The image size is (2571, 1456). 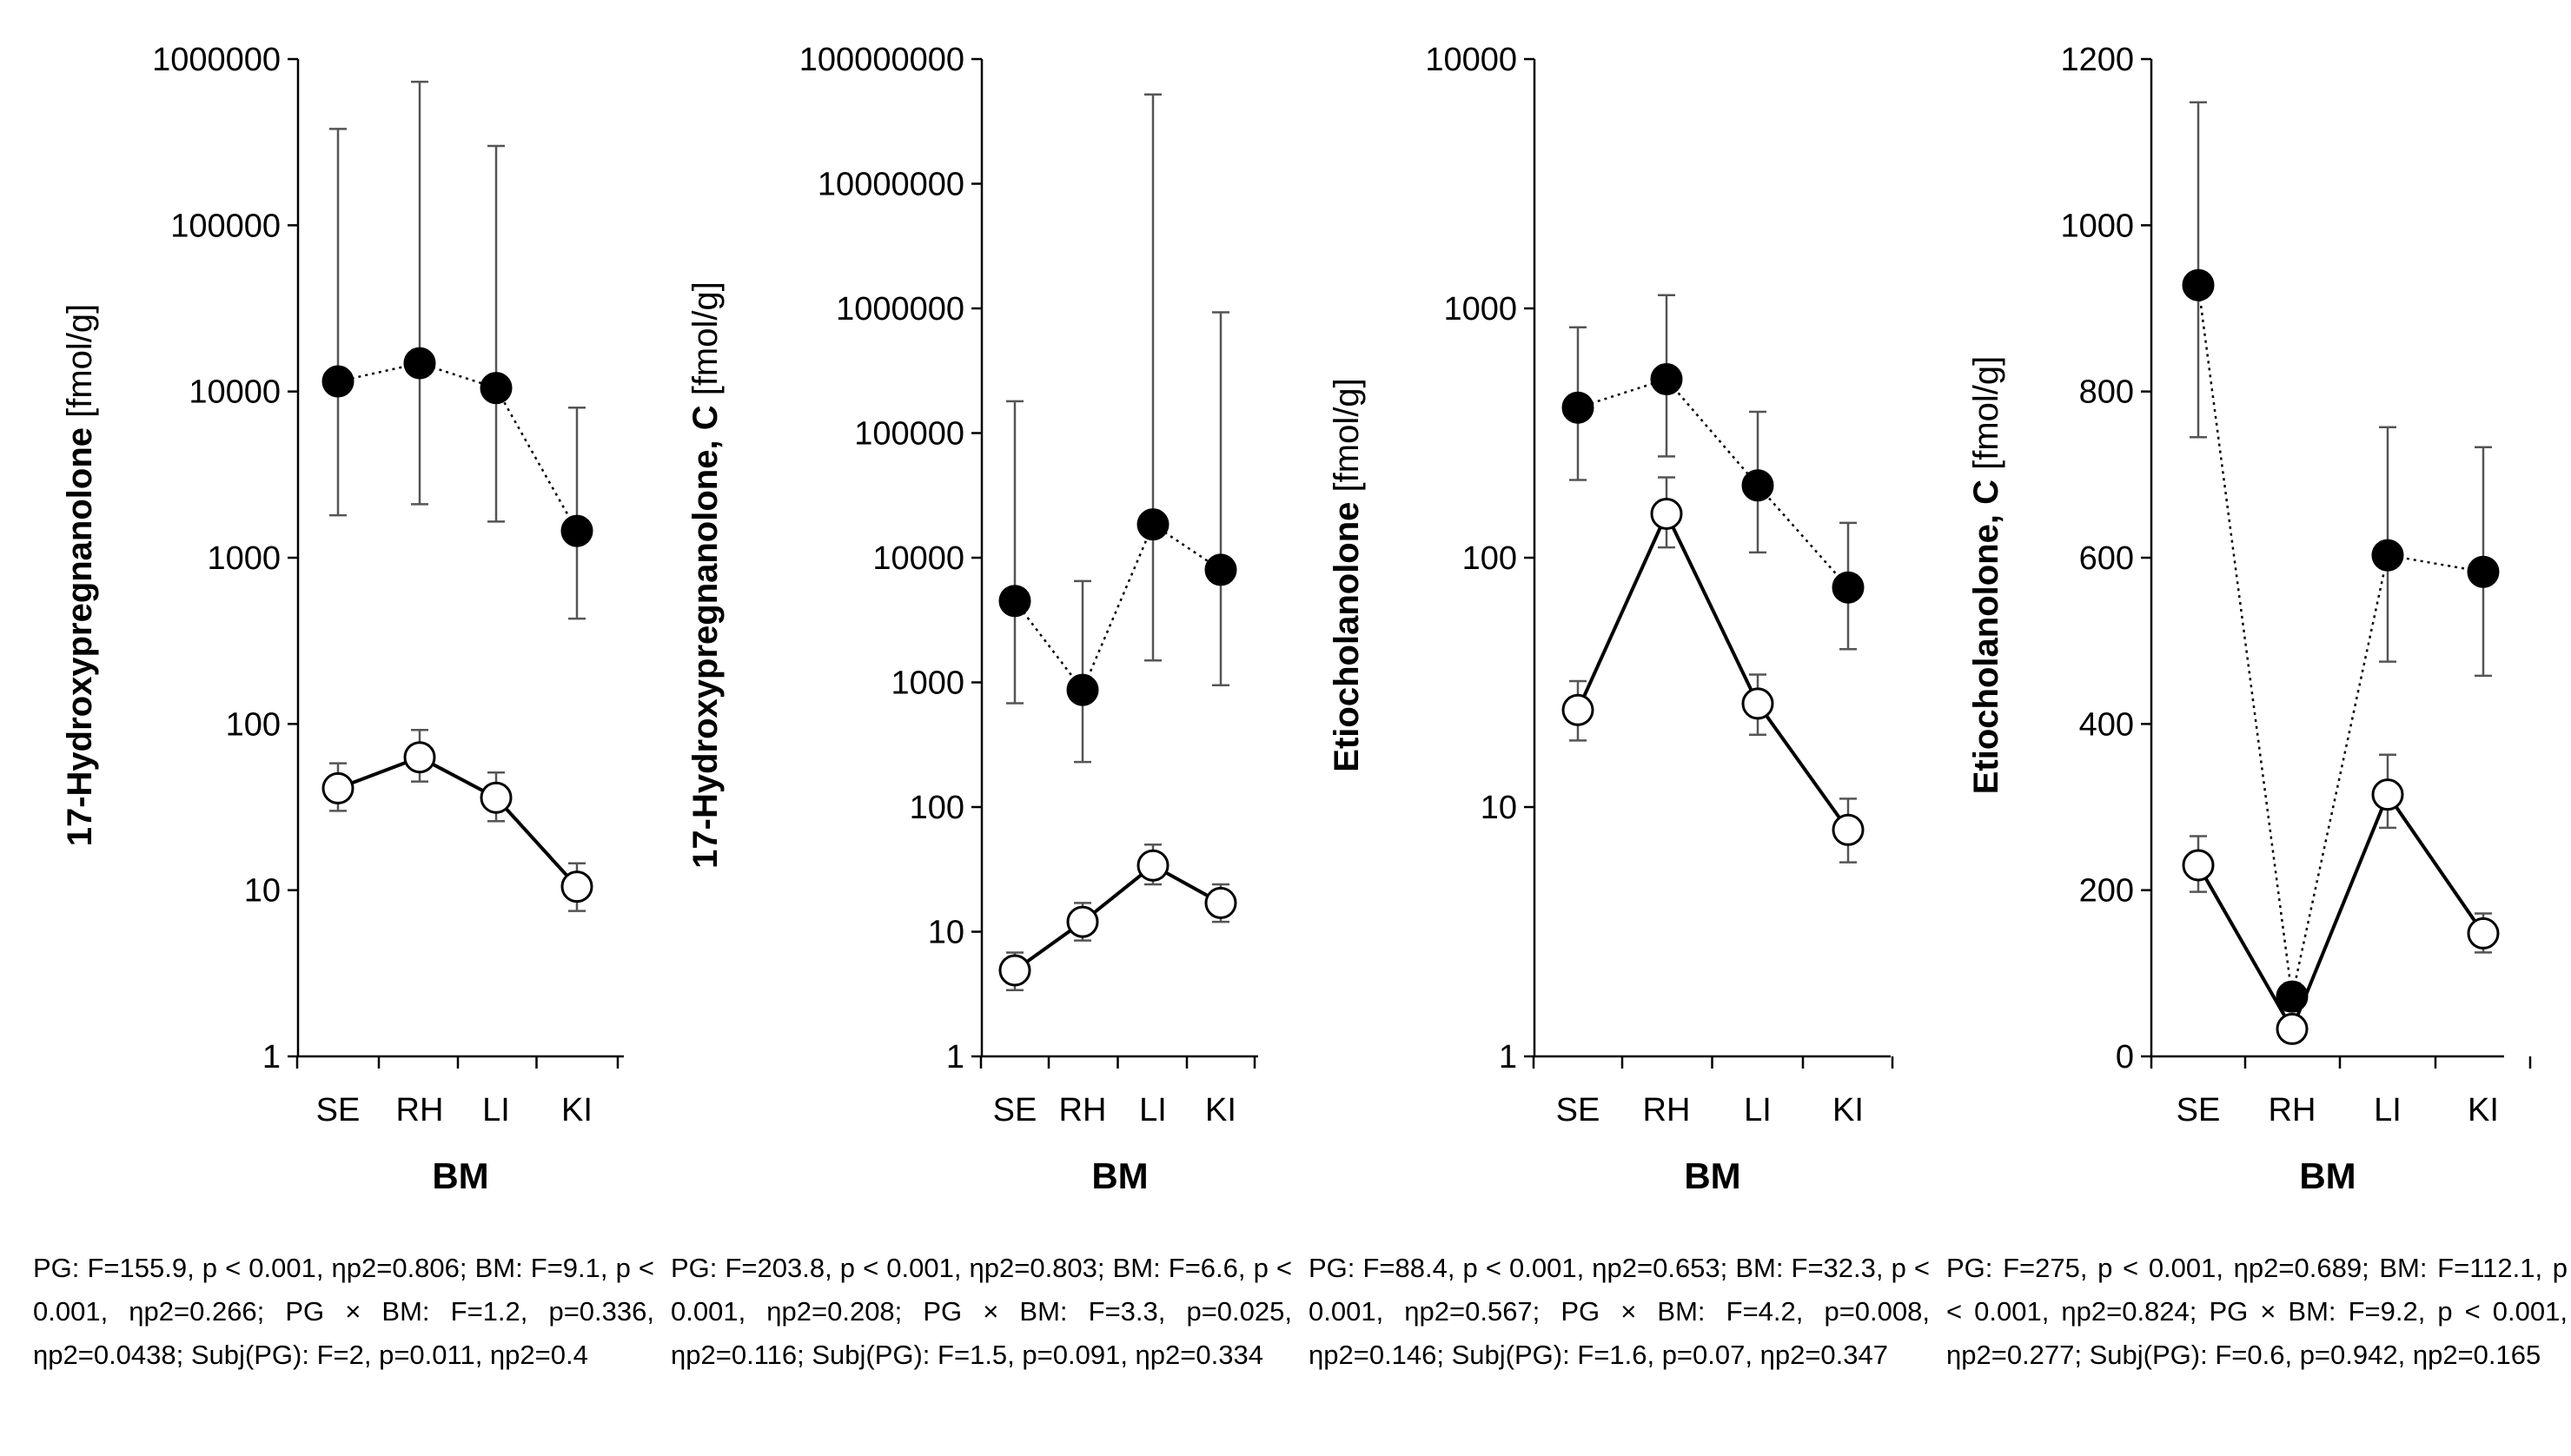 What do you see at coordinates (1986, 632) in the screenshot?
I see `y-axis-title-main: Etiocholanolone, C` at bounding box center [1986, 632].